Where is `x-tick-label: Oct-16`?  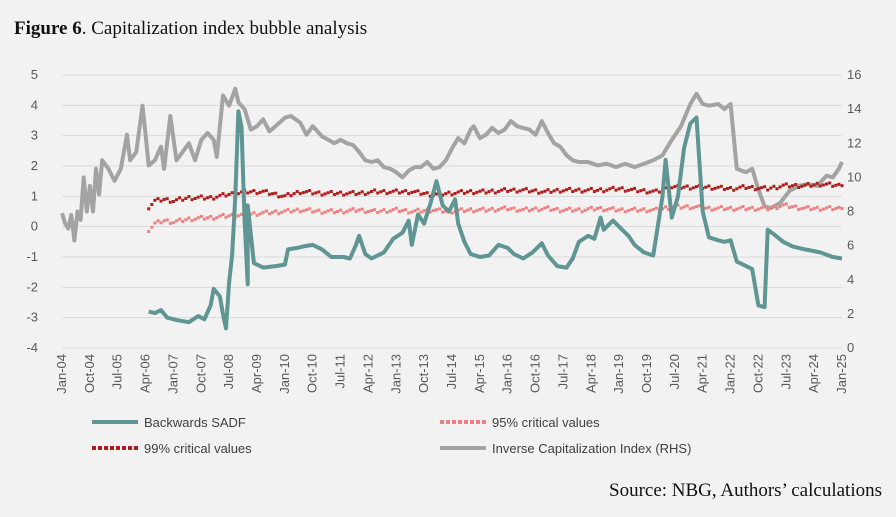
x-tick-label: Oct-16 is located at coordinates (535, 373).